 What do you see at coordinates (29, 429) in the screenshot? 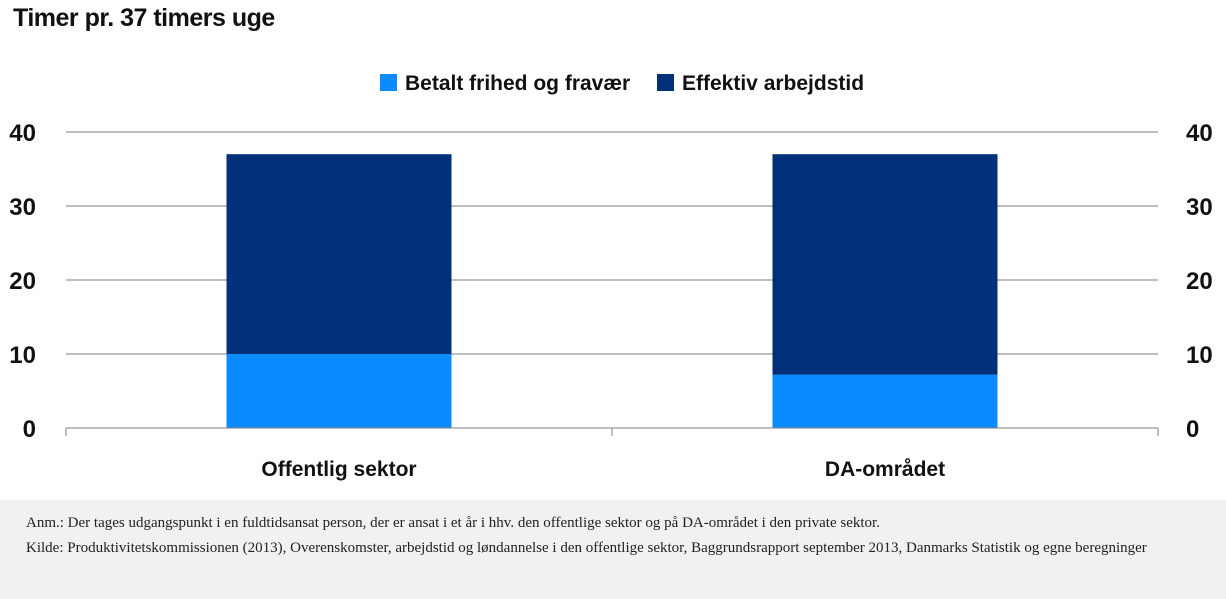
I see `y-tick-label-left: 0` at bounding box center [29, 429].